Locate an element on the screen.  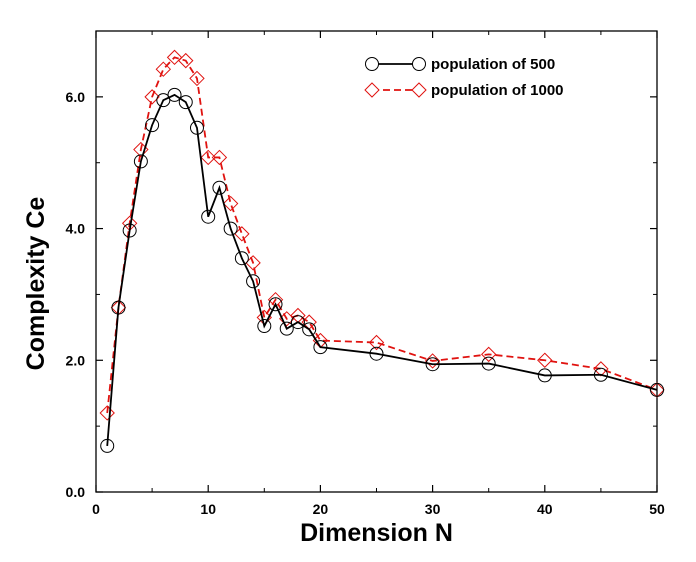
legend-item-500: population of 500 is located at coordinates (460, 64).